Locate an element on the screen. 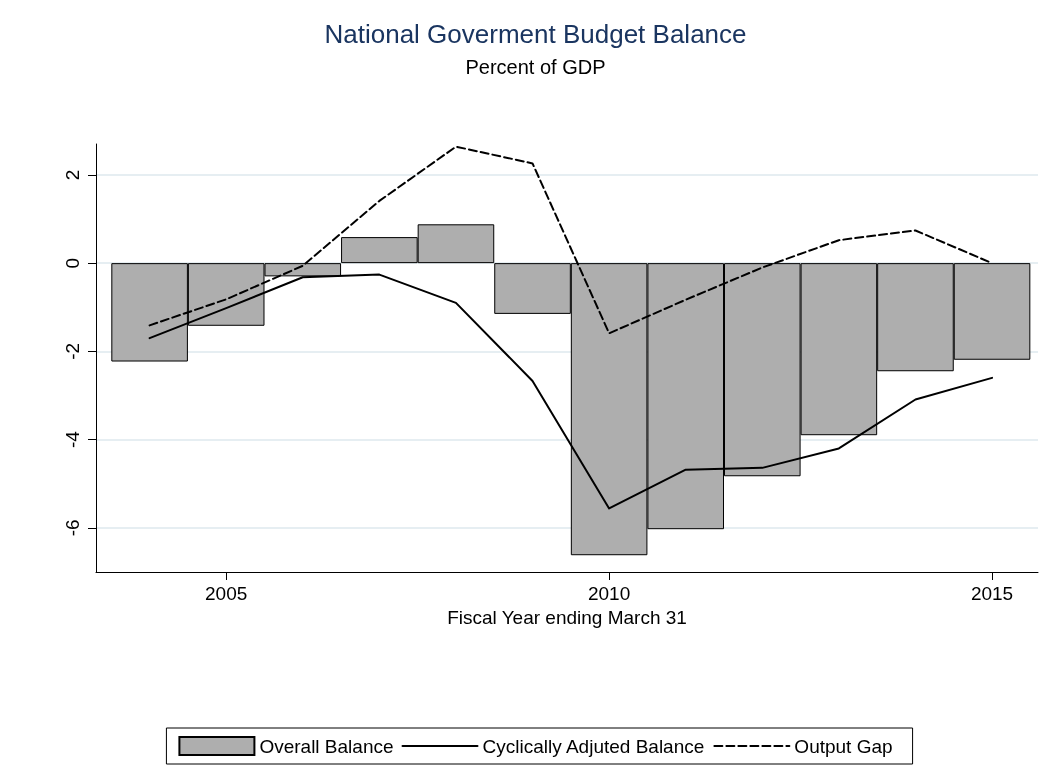  x-tick-label: 2005 is located at coordinates (226, 593).